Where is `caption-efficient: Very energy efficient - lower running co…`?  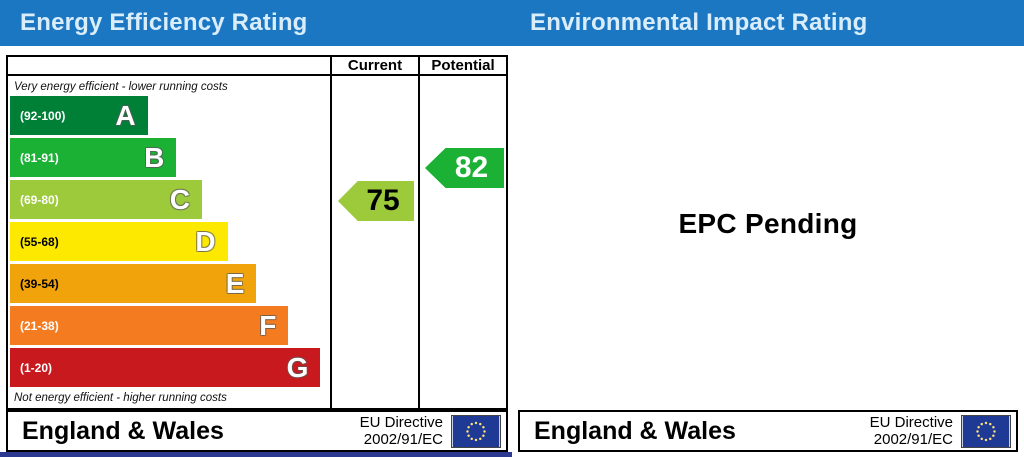 caption-efficient: Very energy efficient - lower running co… is located at coordinates (121, 87).